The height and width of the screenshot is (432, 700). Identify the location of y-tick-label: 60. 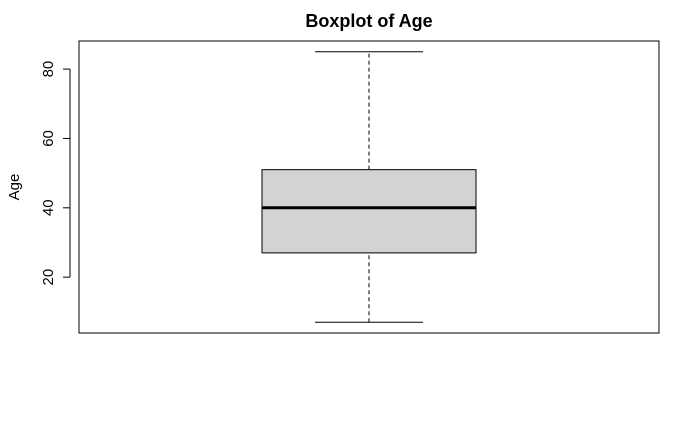
(48, 138).